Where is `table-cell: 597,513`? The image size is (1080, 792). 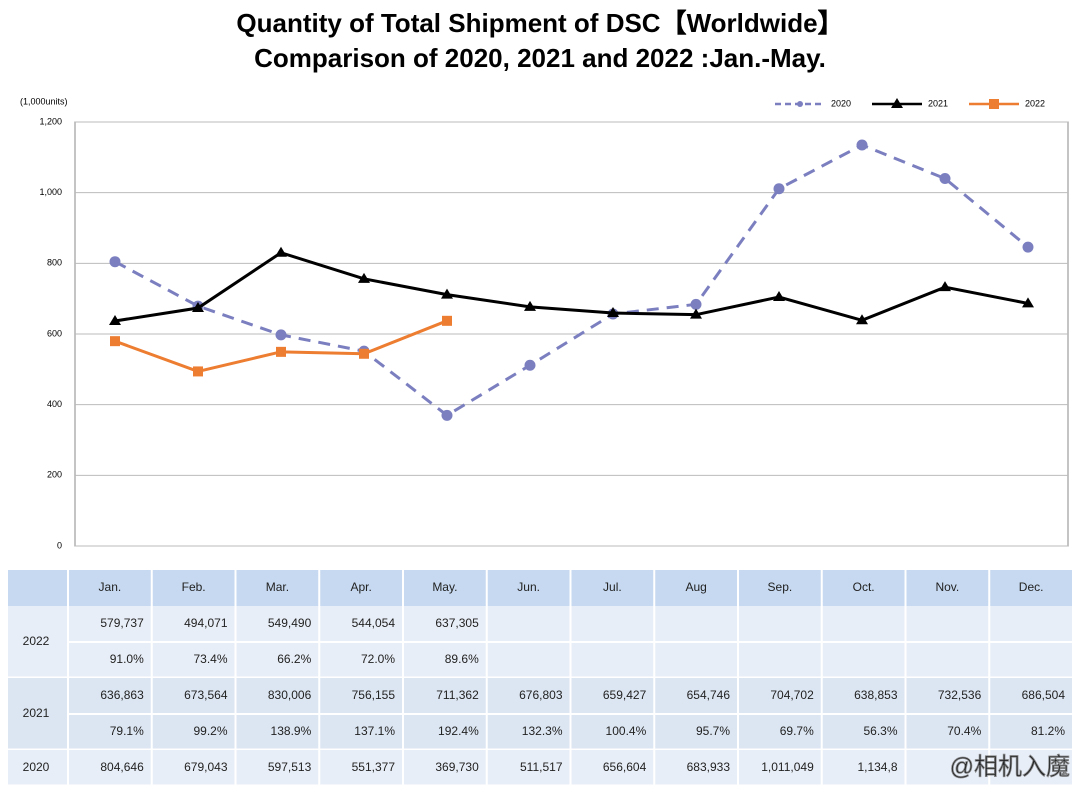
table-cell: 597,513 is located at coordinates (290, 767).